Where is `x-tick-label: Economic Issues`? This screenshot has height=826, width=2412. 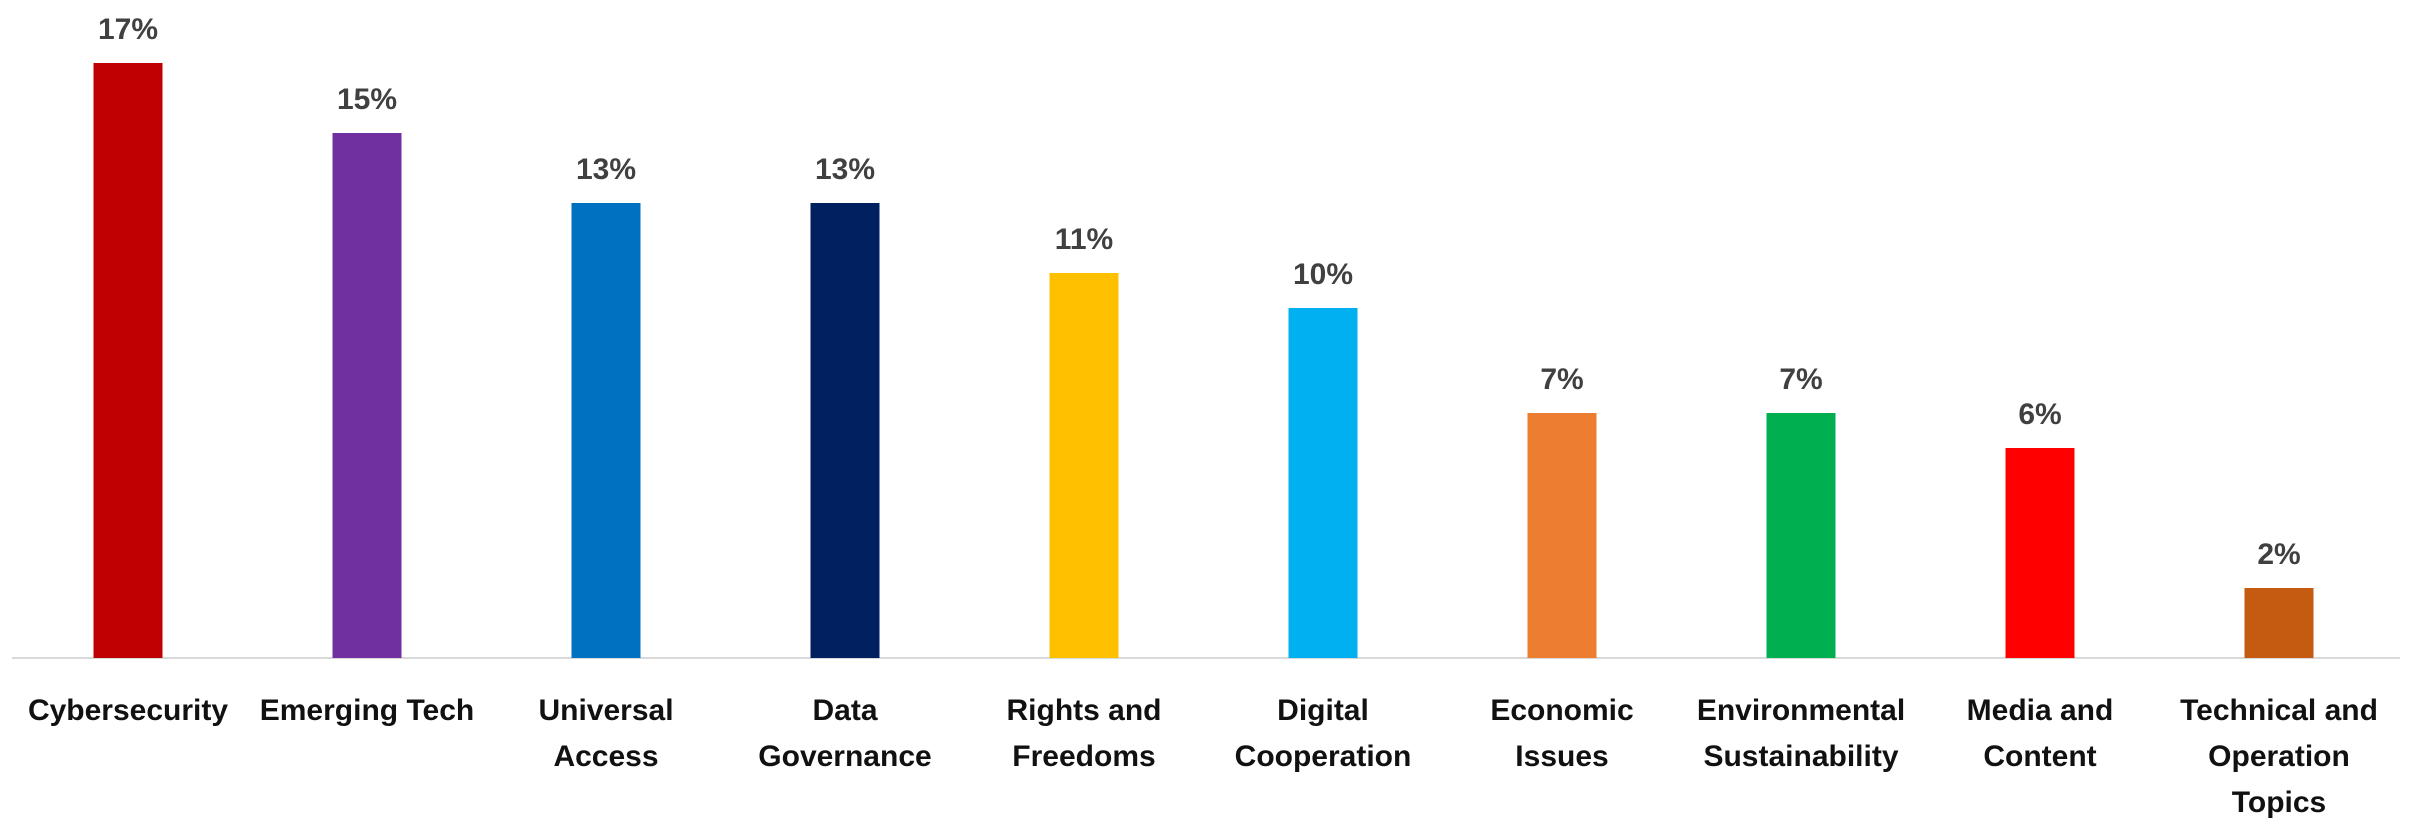
x-tick-label: Economic Issues is located at coordinates (1562, 733).